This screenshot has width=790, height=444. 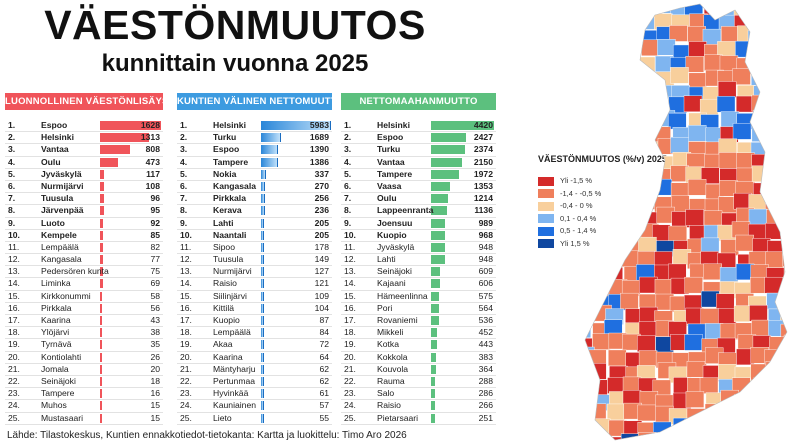 I want to click on value: 1390, so click(x=319, y=149).